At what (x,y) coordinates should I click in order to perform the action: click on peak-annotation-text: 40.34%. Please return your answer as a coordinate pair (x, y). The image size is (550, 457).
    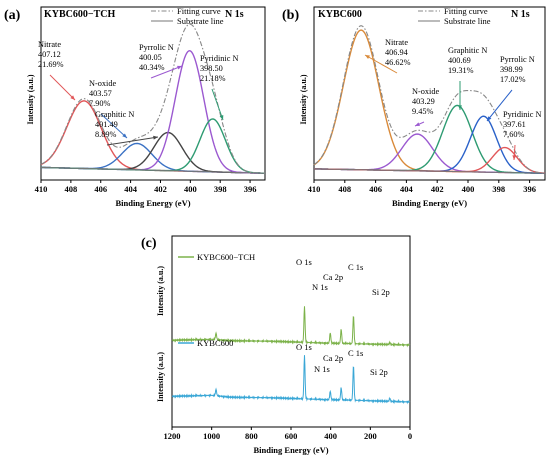
    Looking at the image, I should click on (152, 67).